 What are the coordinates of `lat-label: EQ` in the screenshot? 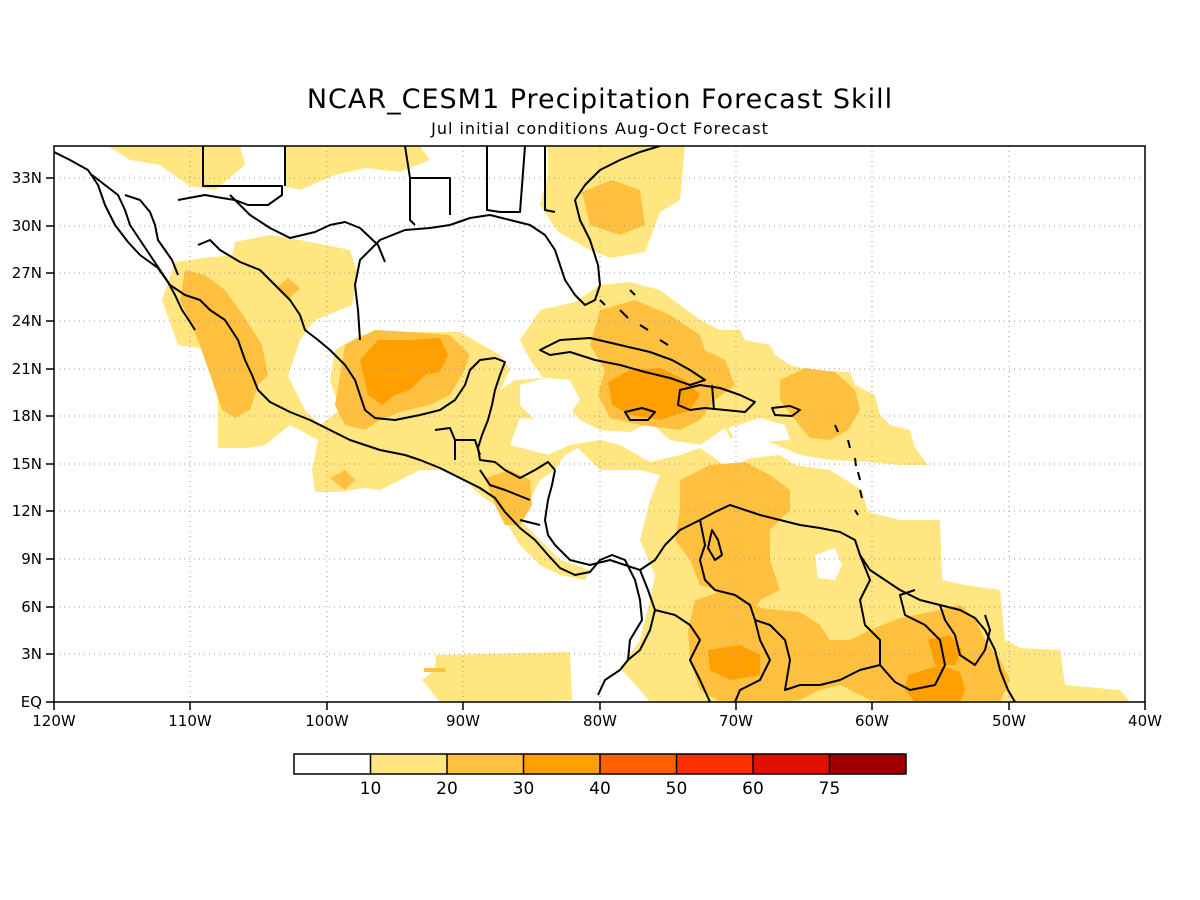 It's located at (31, 702).